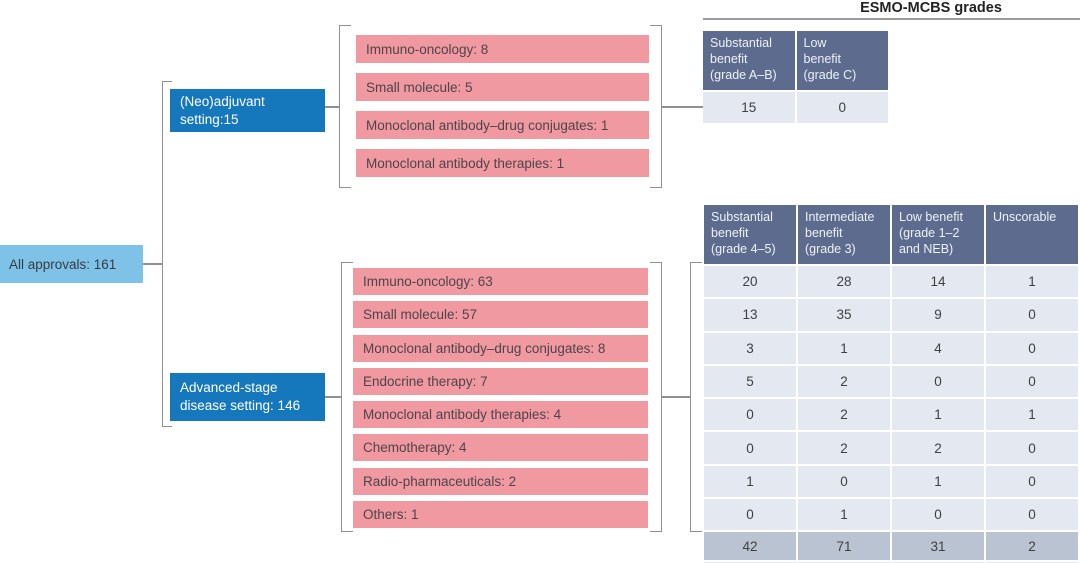  I want to click on value-cell: 35, so click(844, 315).